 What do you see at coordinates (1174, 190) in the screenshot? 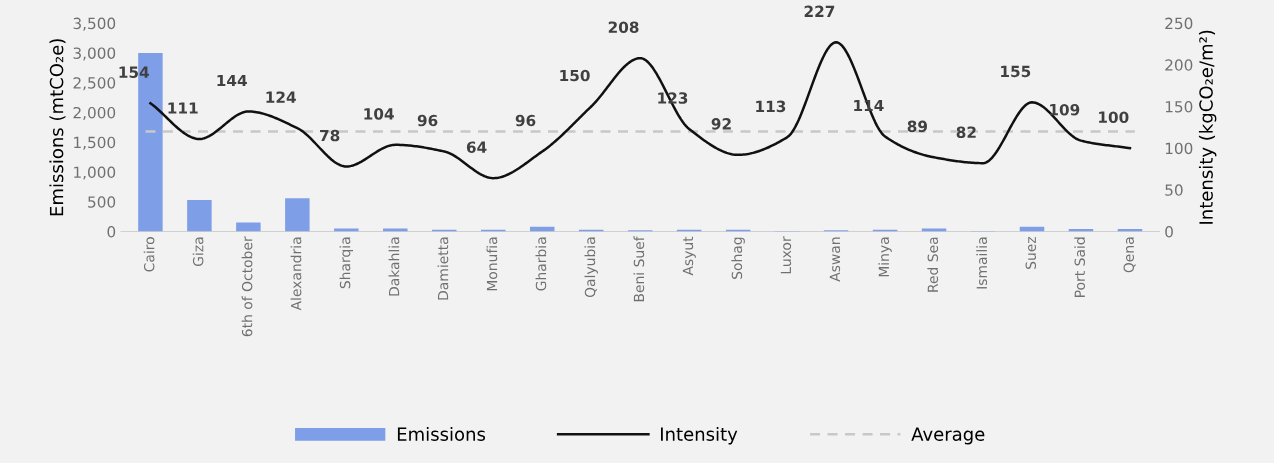
I see `y2-tick-label: 50` at bounding box center [1174, 190].